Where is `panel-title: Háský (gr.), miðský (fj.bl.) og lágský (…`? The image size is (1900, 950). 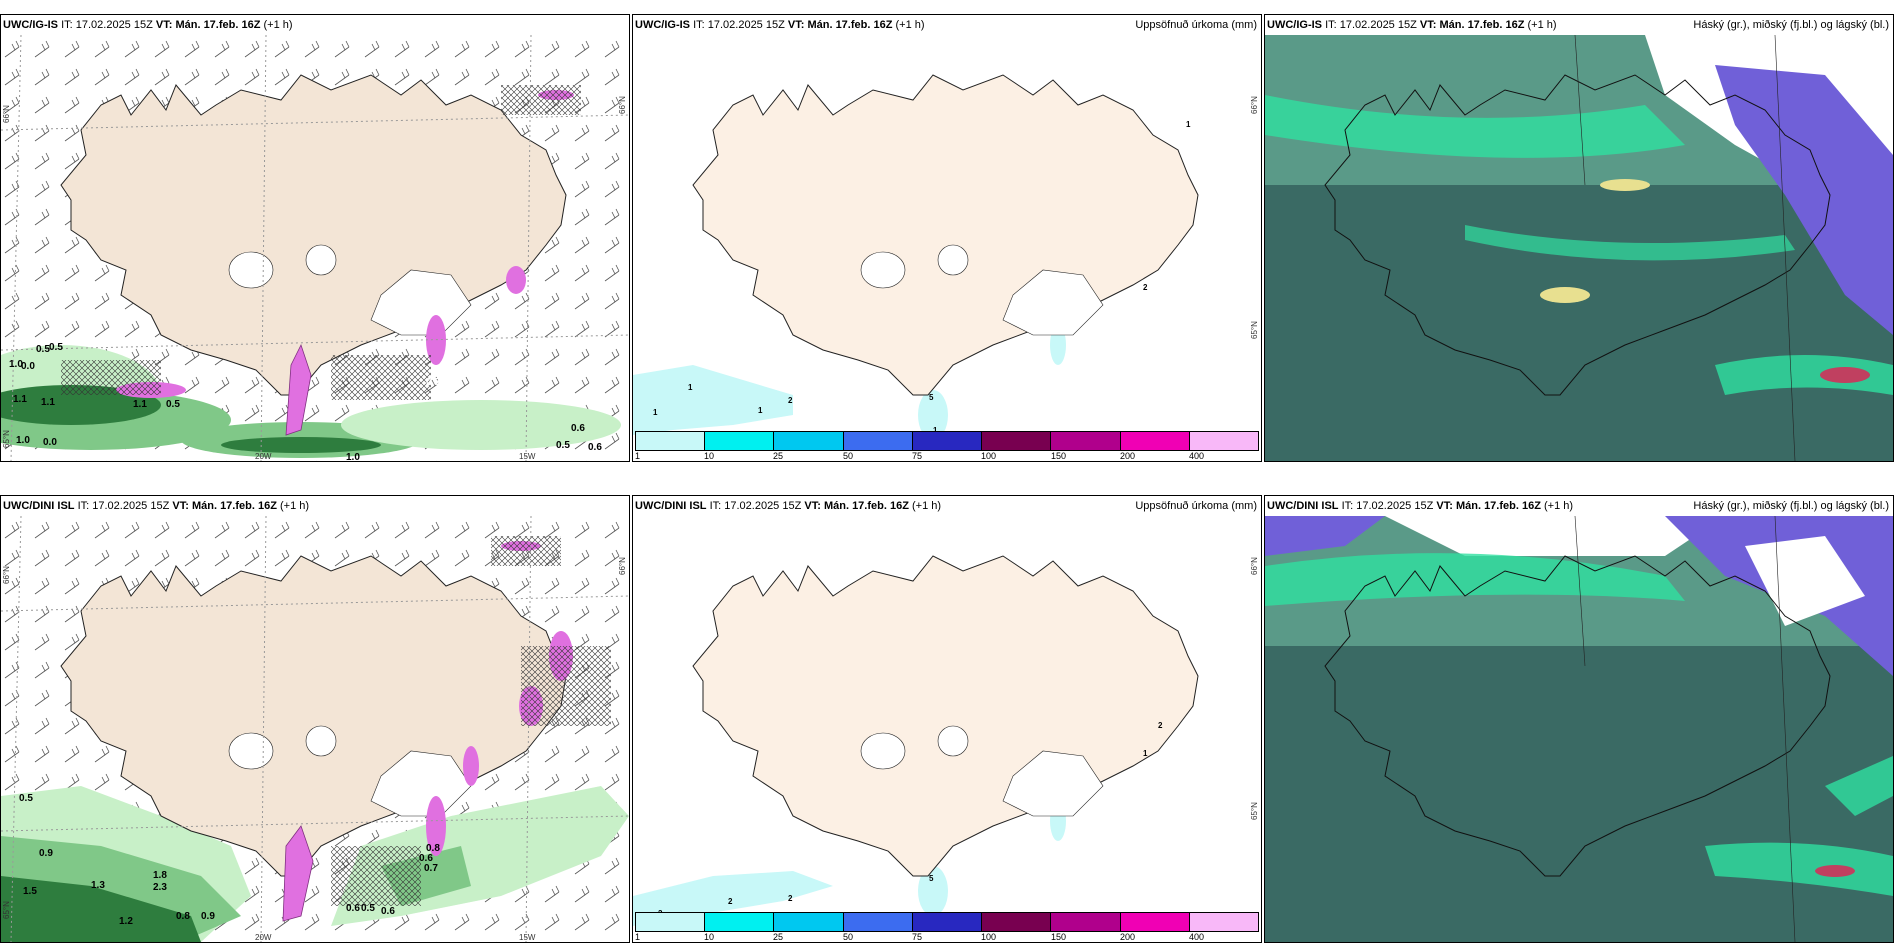
panel-title: Háský (gr.), miðský (fj.bl.) og lágský (… is located at coordinates (1791, 506).